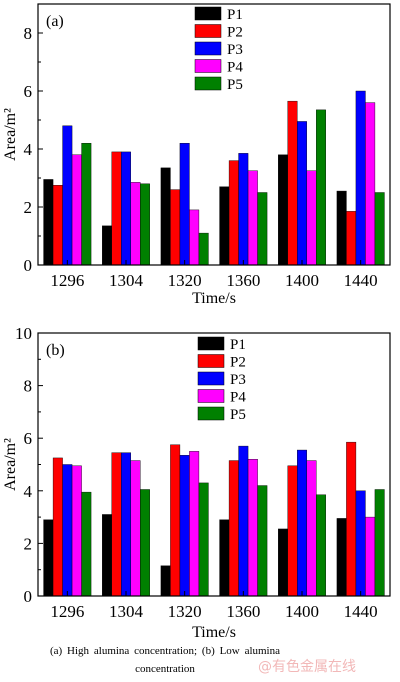 Image resolution: width=400 pixels, height=682 pixels. I want to click on panel-label: (b), so click(55, 350).